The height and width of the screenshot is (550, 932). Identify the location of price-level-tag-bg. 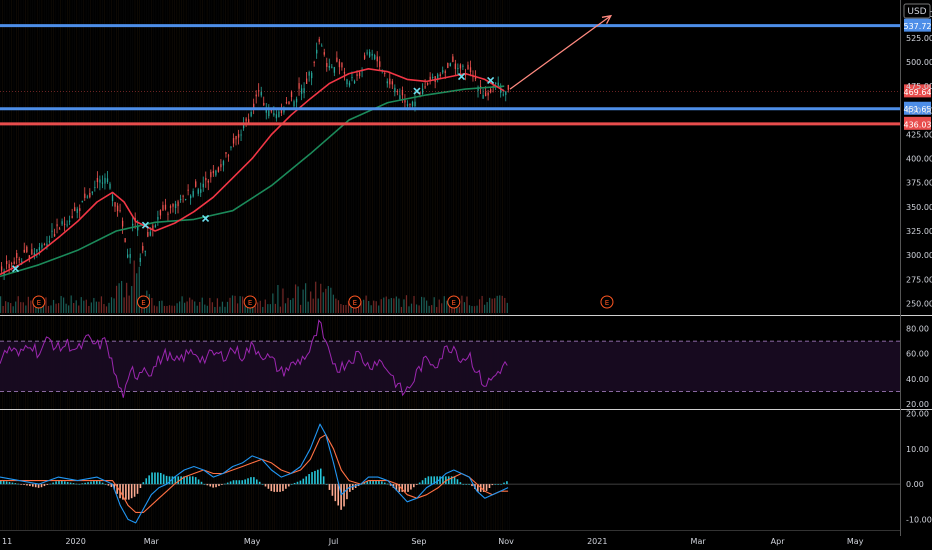
(917, 91).